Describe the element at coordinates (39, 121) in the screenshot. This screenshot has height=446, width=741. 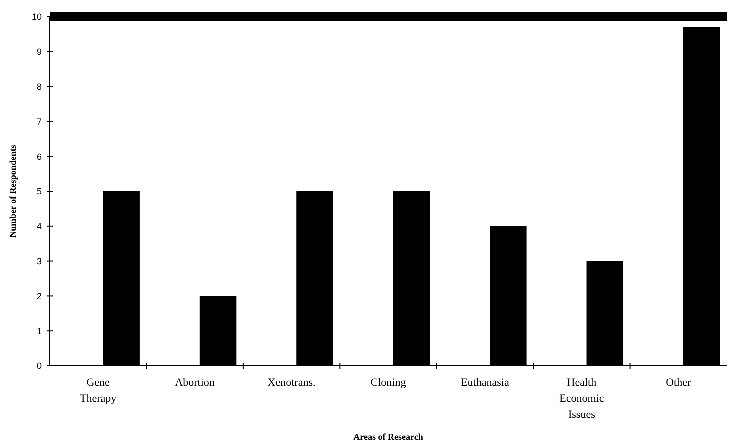
I see `y-tick-label: 7` at that location.